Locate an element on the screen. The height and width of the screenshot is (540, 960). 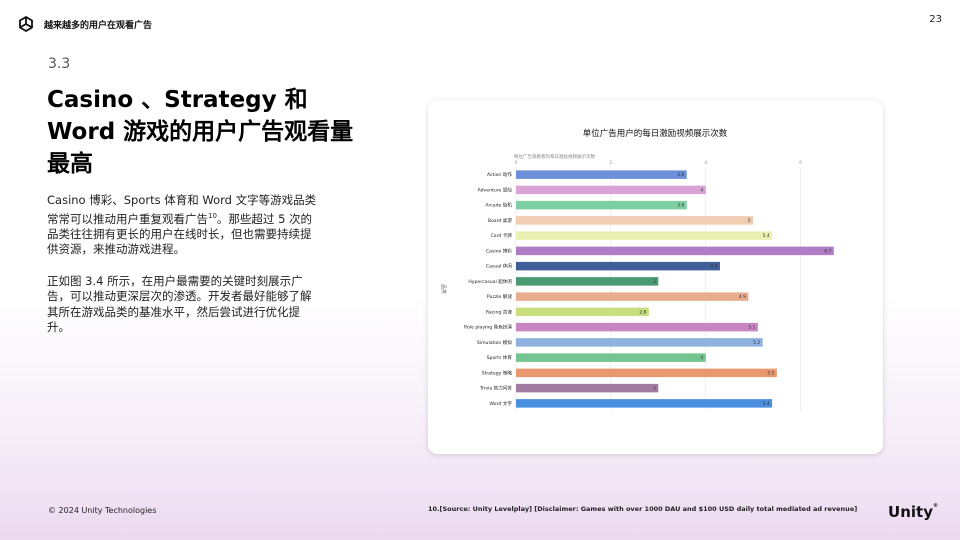
category-label: Casual 休闲 is located at coordinates (499, 266).